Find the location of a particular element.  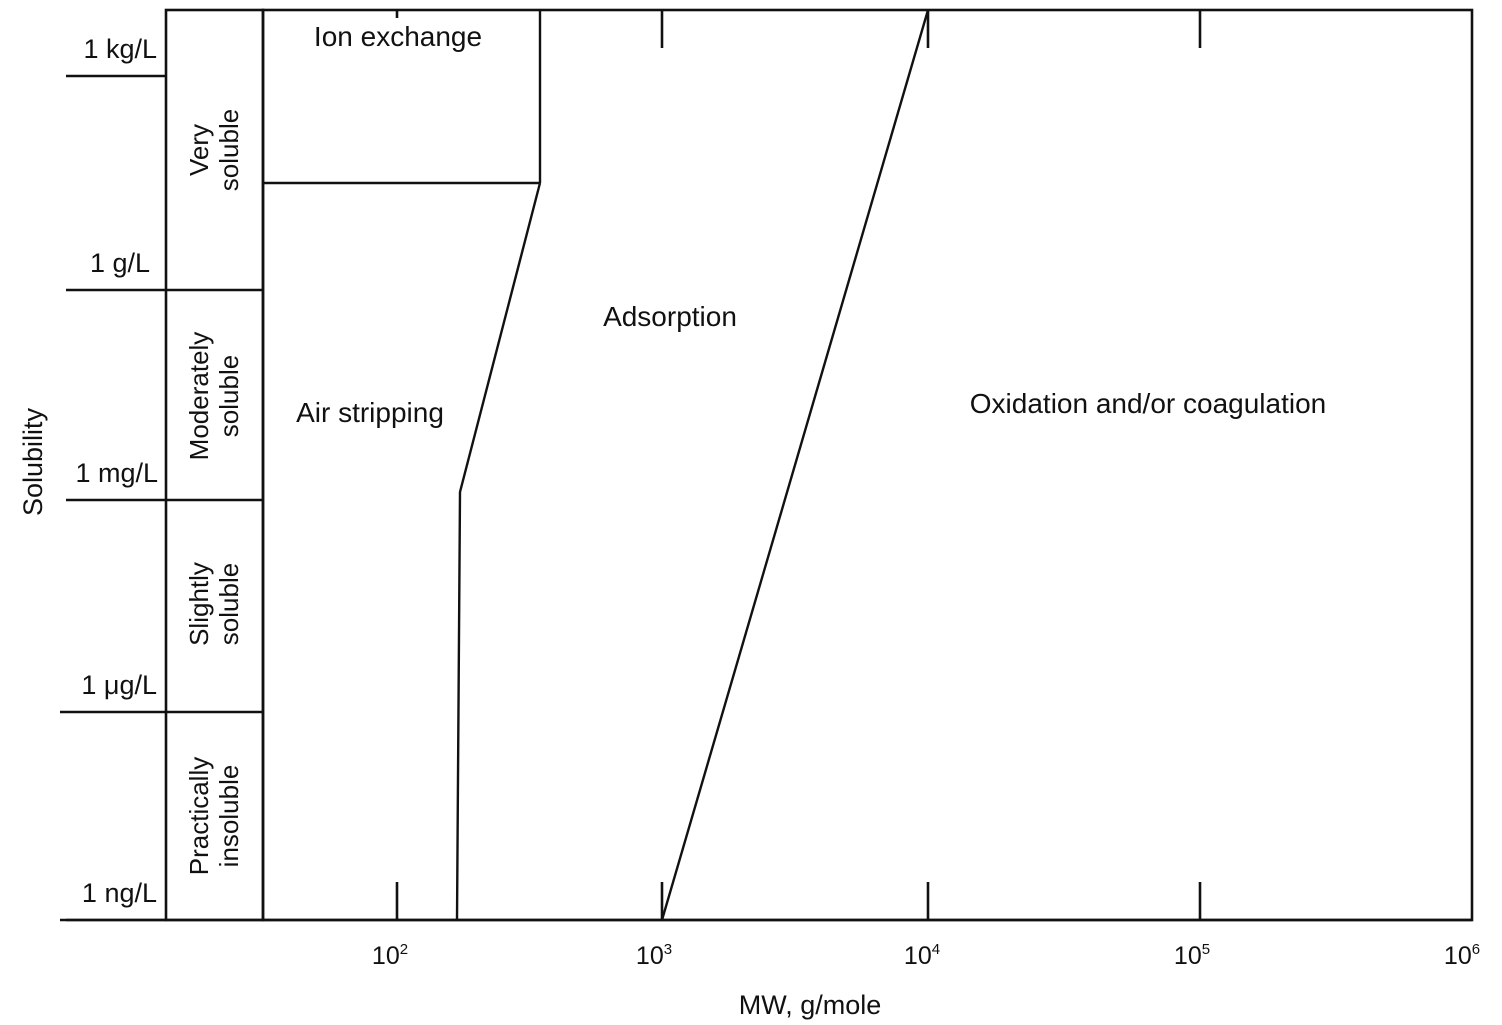

x-tick-label: 10³ is located at coordinates (654, 955).